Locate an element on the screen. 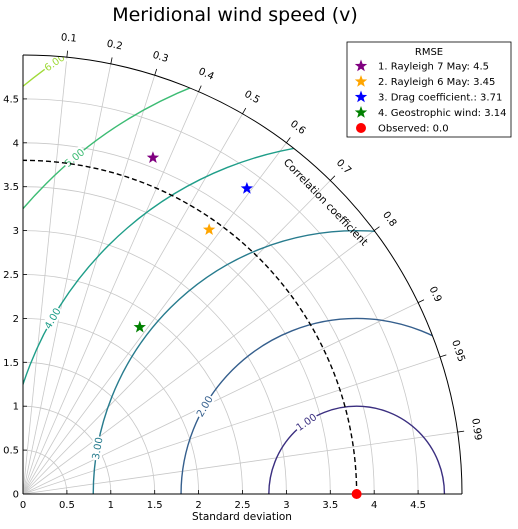  y-tick-label: 0 is located at coordinates (16, 495).